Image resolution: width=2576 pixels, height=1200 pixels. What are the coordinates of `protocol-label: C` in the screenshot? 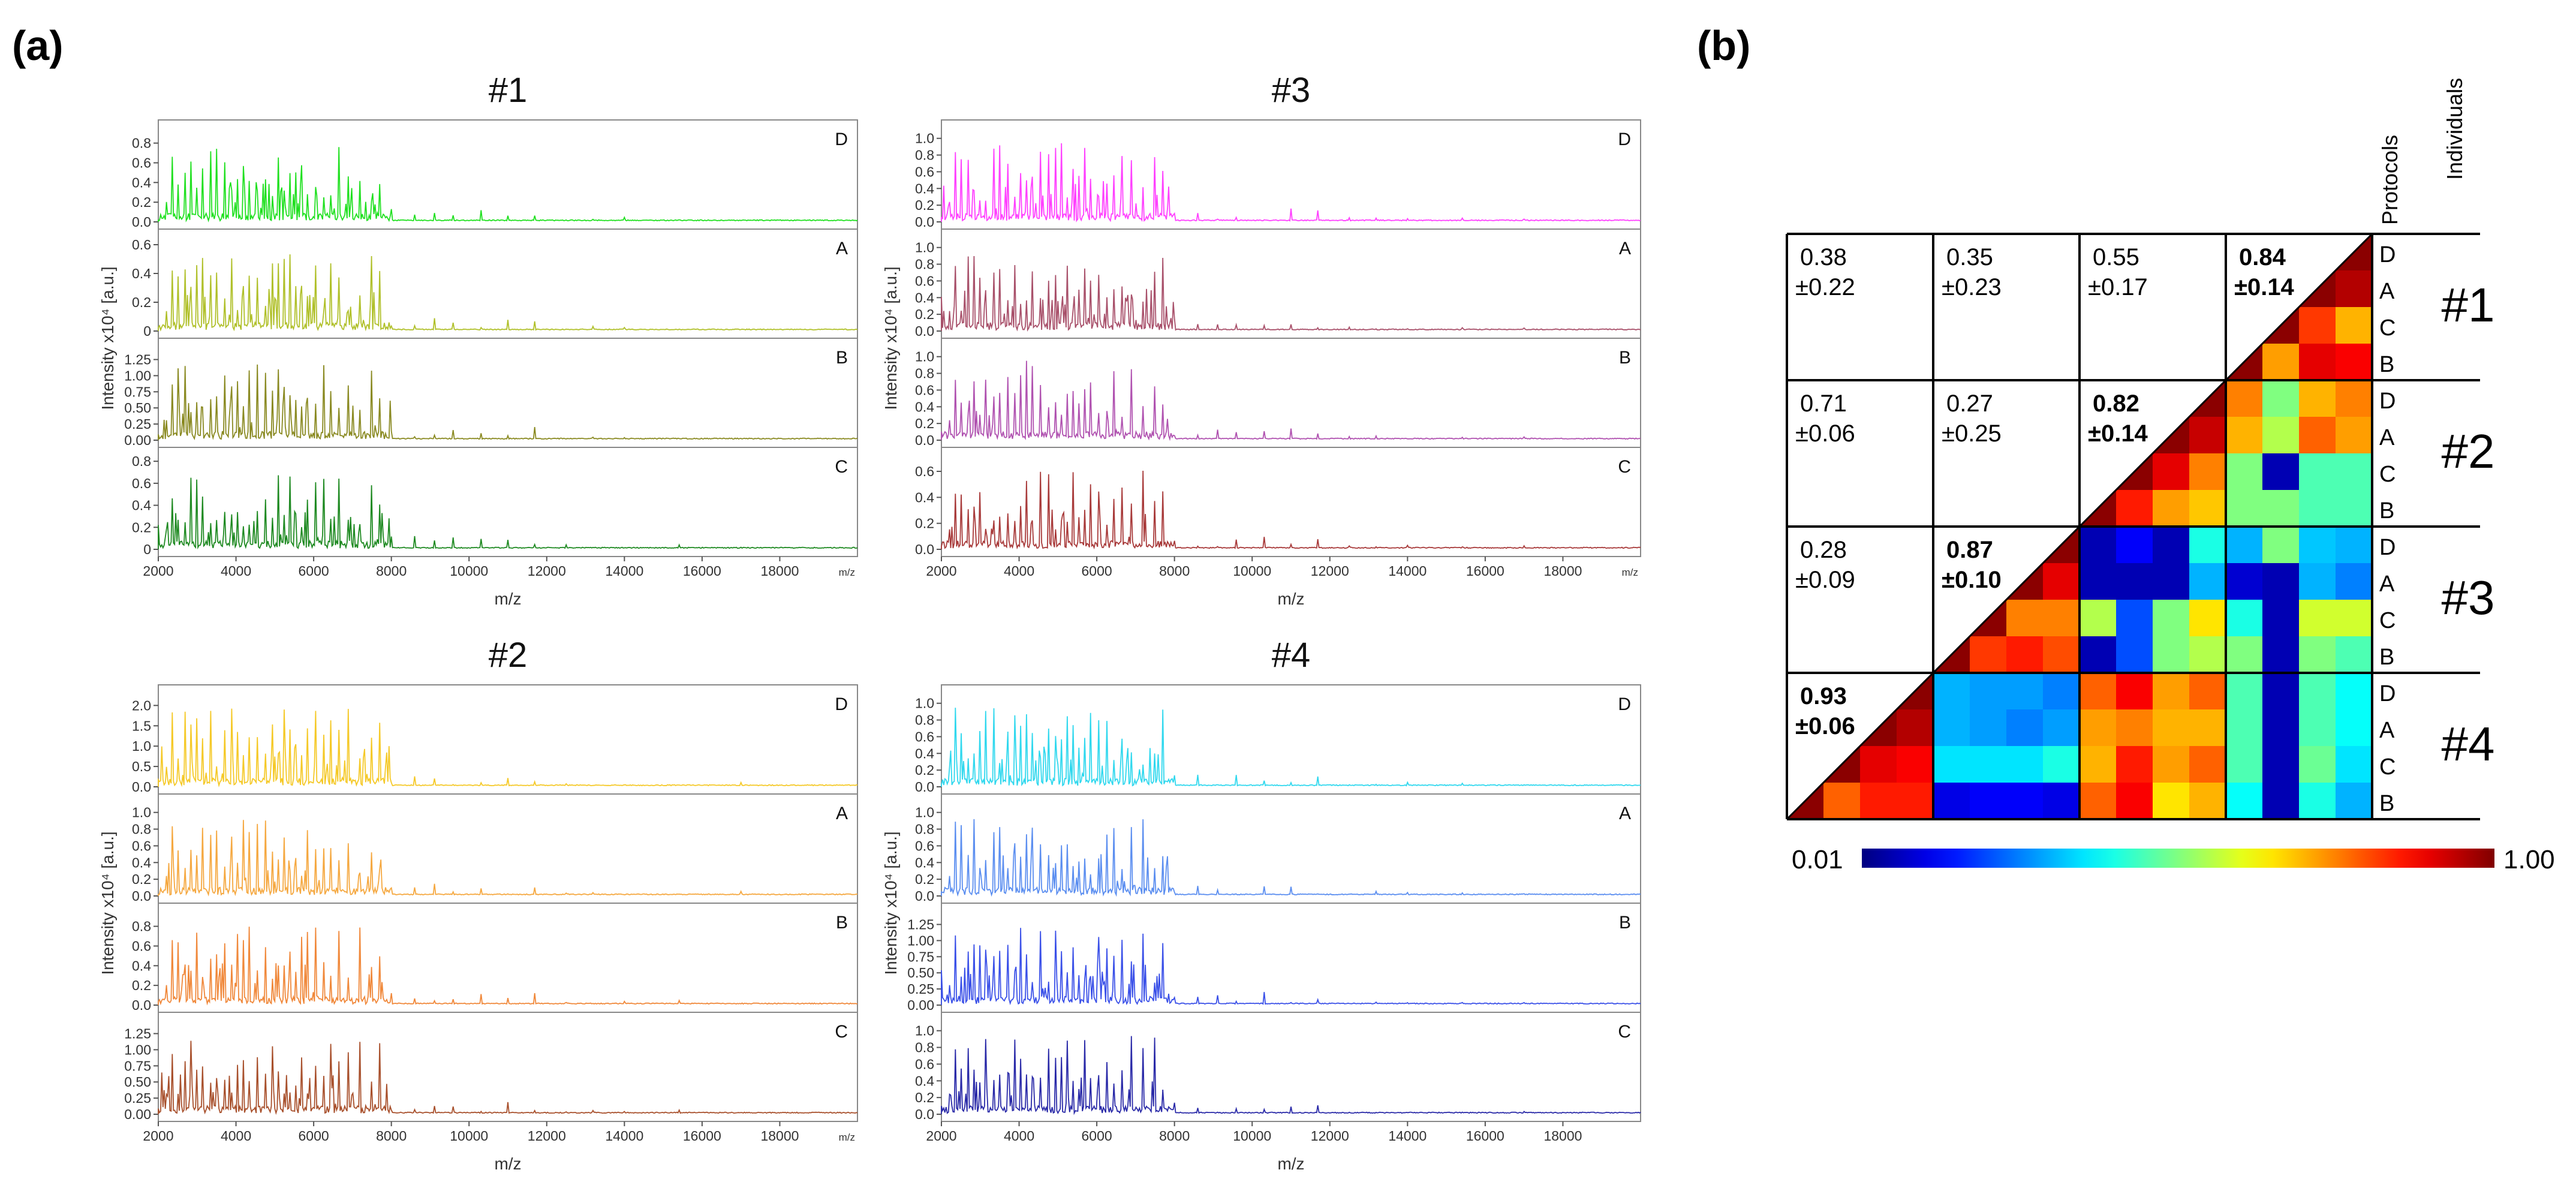 It's located at (2387, 620).